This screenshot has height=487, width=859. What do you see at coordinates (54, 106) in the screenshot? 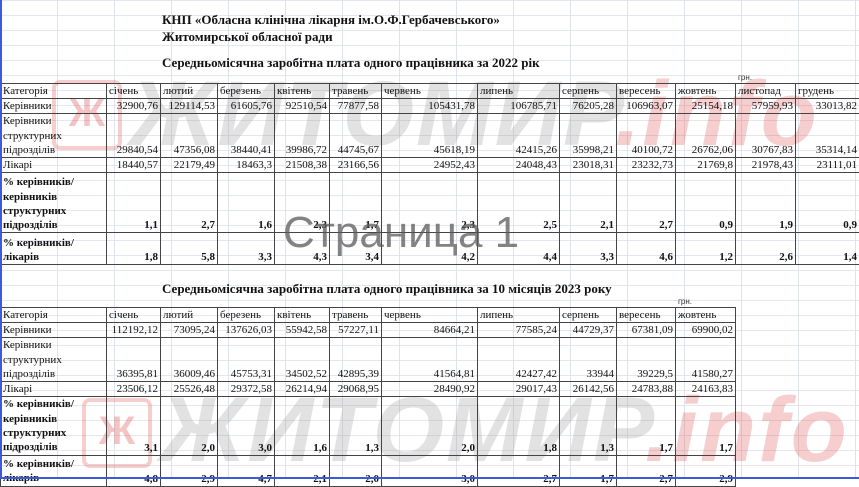
I see `row-label: Керівники` at bounding box center [54, 106].